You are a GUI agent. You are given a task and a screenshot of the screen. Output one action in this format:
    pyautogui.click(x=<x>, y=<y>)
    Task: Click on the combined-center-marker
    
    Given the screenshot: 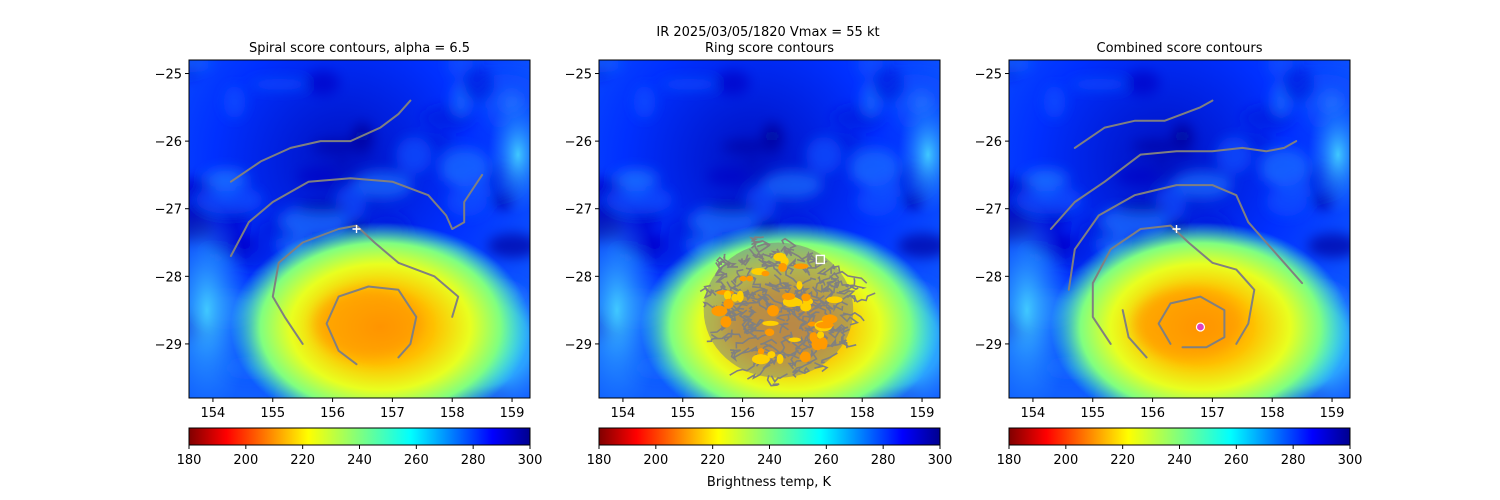 What is the action you would take?
    pyautogui.click(x=1200, y=327)
    